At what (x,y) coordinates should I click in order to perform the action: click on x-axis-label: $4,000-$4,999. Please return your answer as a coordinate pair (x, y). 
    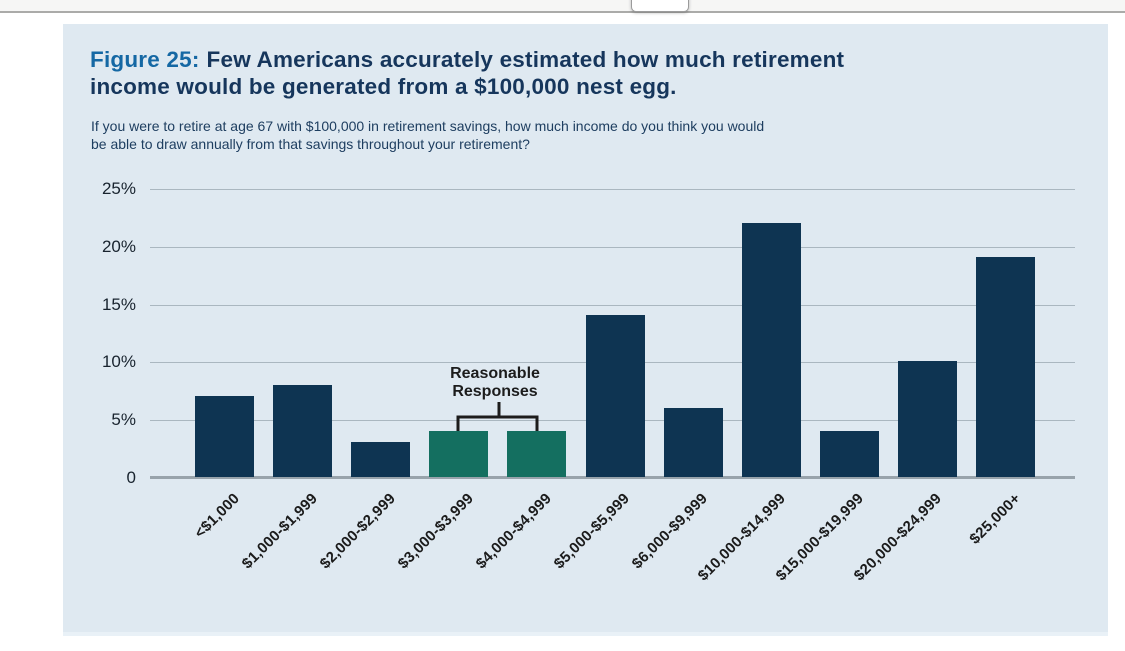
    Looking at the image, I should click on (513, 531).